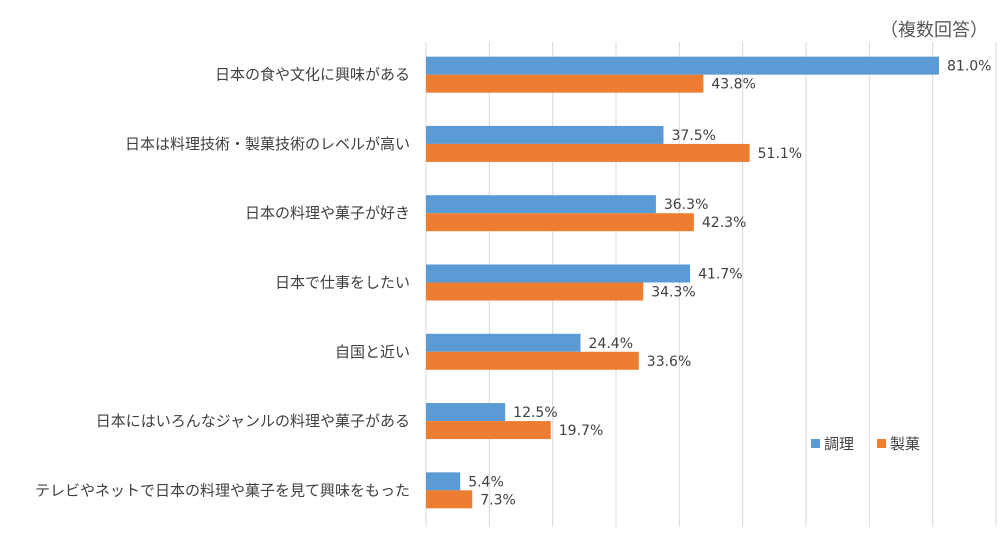 The height and width of the screenshot is (537, 1002). What do you see at coordinates (581, 431) in the screenshot?
I see `data-label: 19.7%` at bounding box center [581, 431].